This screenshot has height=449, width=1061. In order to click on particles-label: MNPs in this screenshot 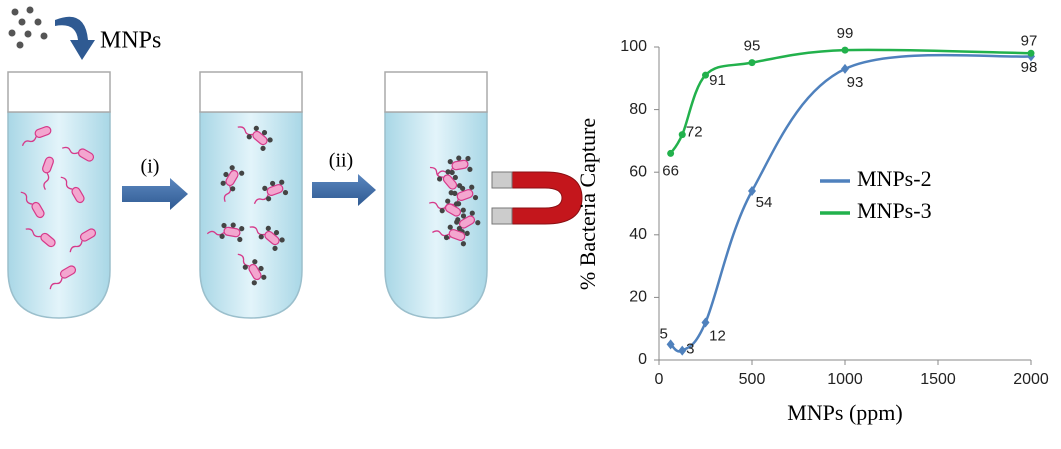, I will do `click(130, 41)`.